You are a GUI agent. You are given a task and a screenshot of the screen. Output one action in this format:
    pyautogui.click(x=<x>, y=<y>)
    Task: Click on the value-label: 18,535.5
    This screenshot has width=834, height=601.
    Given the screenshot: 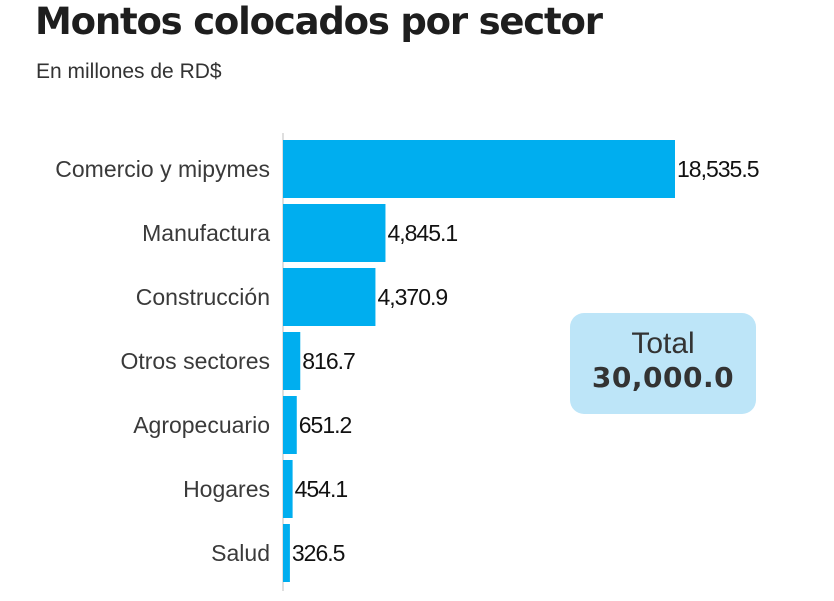 What is the action you would take?
    pyautogui.click(x=718, y=169)
    